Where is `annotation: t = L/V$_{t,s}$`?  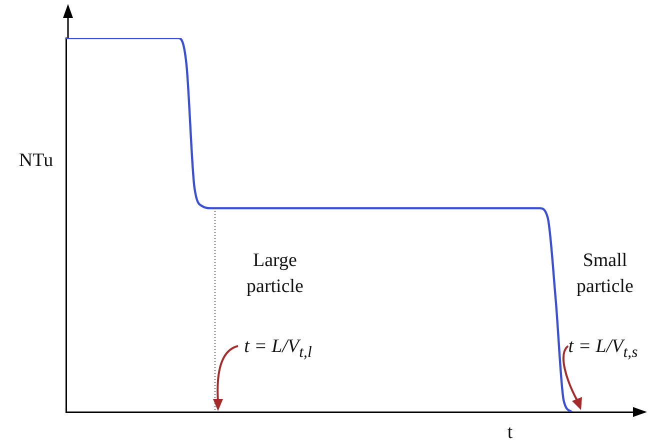
annotation: t = L/V$_{t,s}$ is located at coordinates (603, 349).